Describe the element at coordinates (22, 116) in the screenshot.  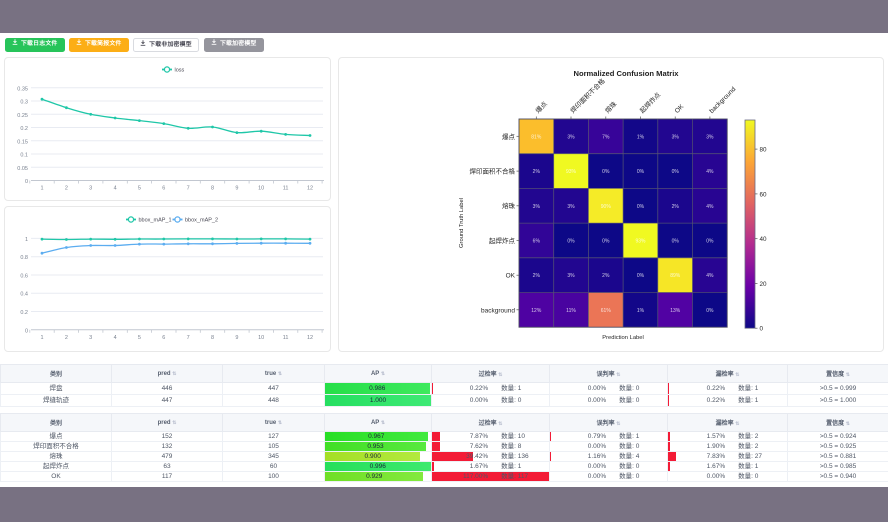
I see `svg-text: 0.25` at that location.